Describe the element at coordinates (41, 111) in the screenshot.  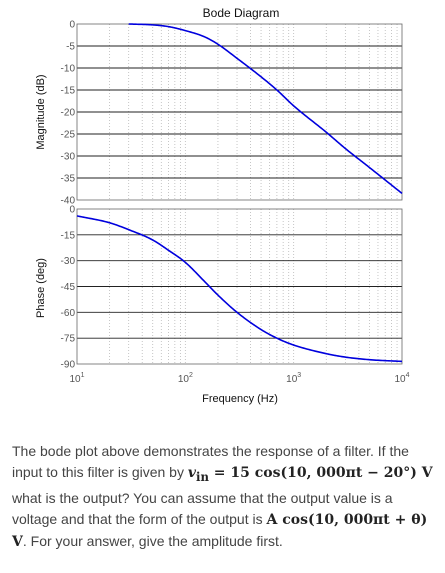
I see `magnitude-axis-label: Magnitude (dB)` at that location.